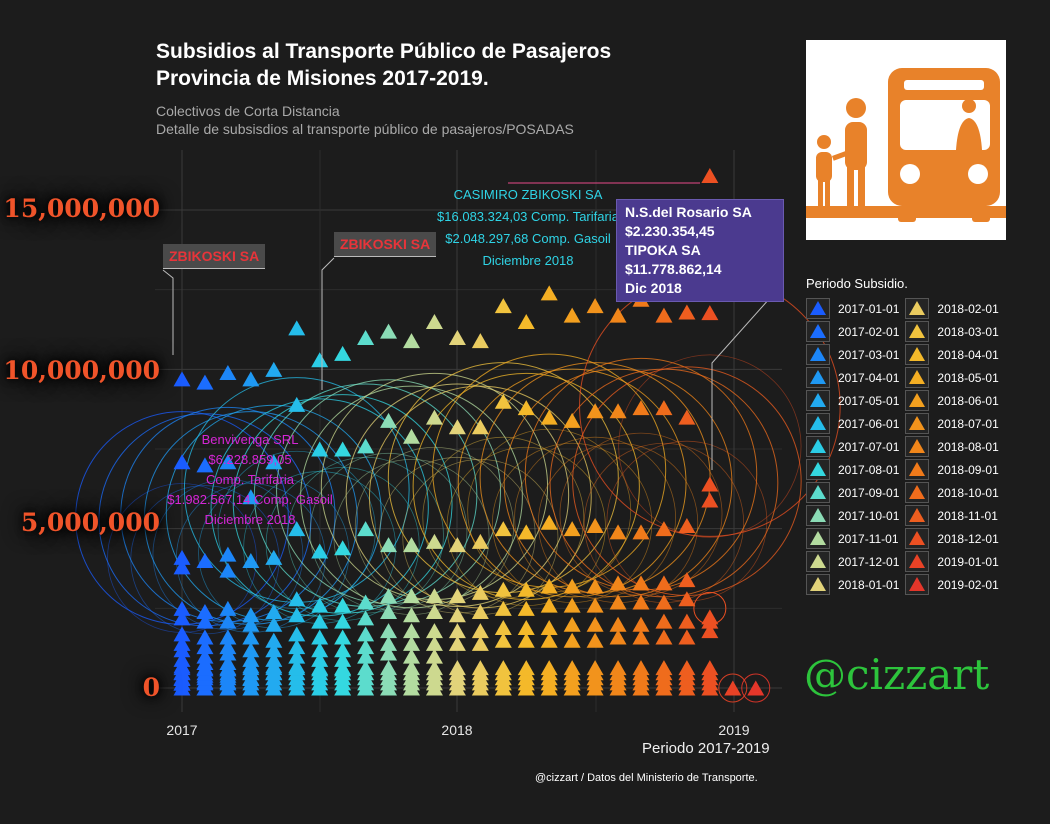  I want to click on legend-label: 2018-02-01, so click(968, 308).